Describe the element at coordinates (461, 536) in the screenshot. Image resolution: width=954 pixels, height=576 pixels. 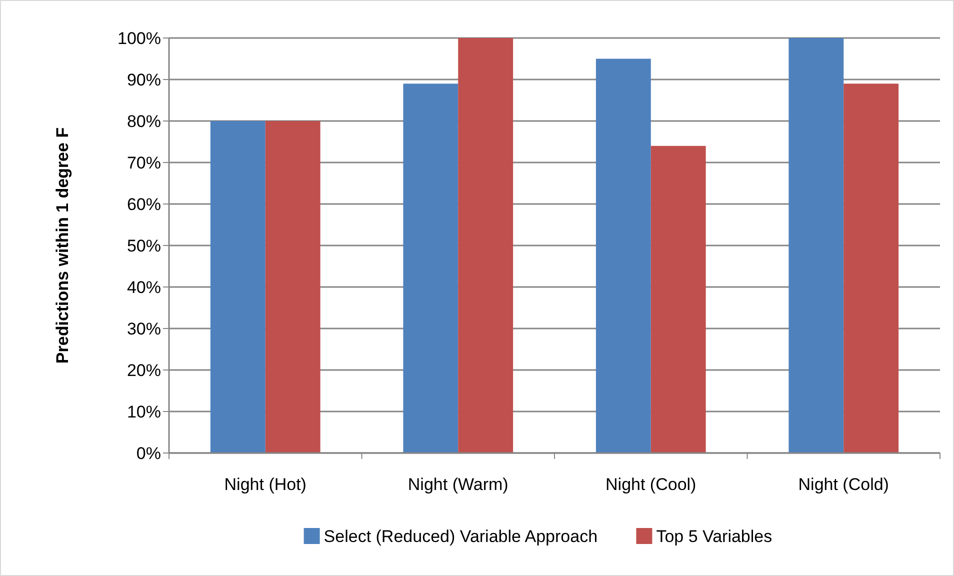
I see `legend-label: Select (Reduced) Variable Approach` at that location.